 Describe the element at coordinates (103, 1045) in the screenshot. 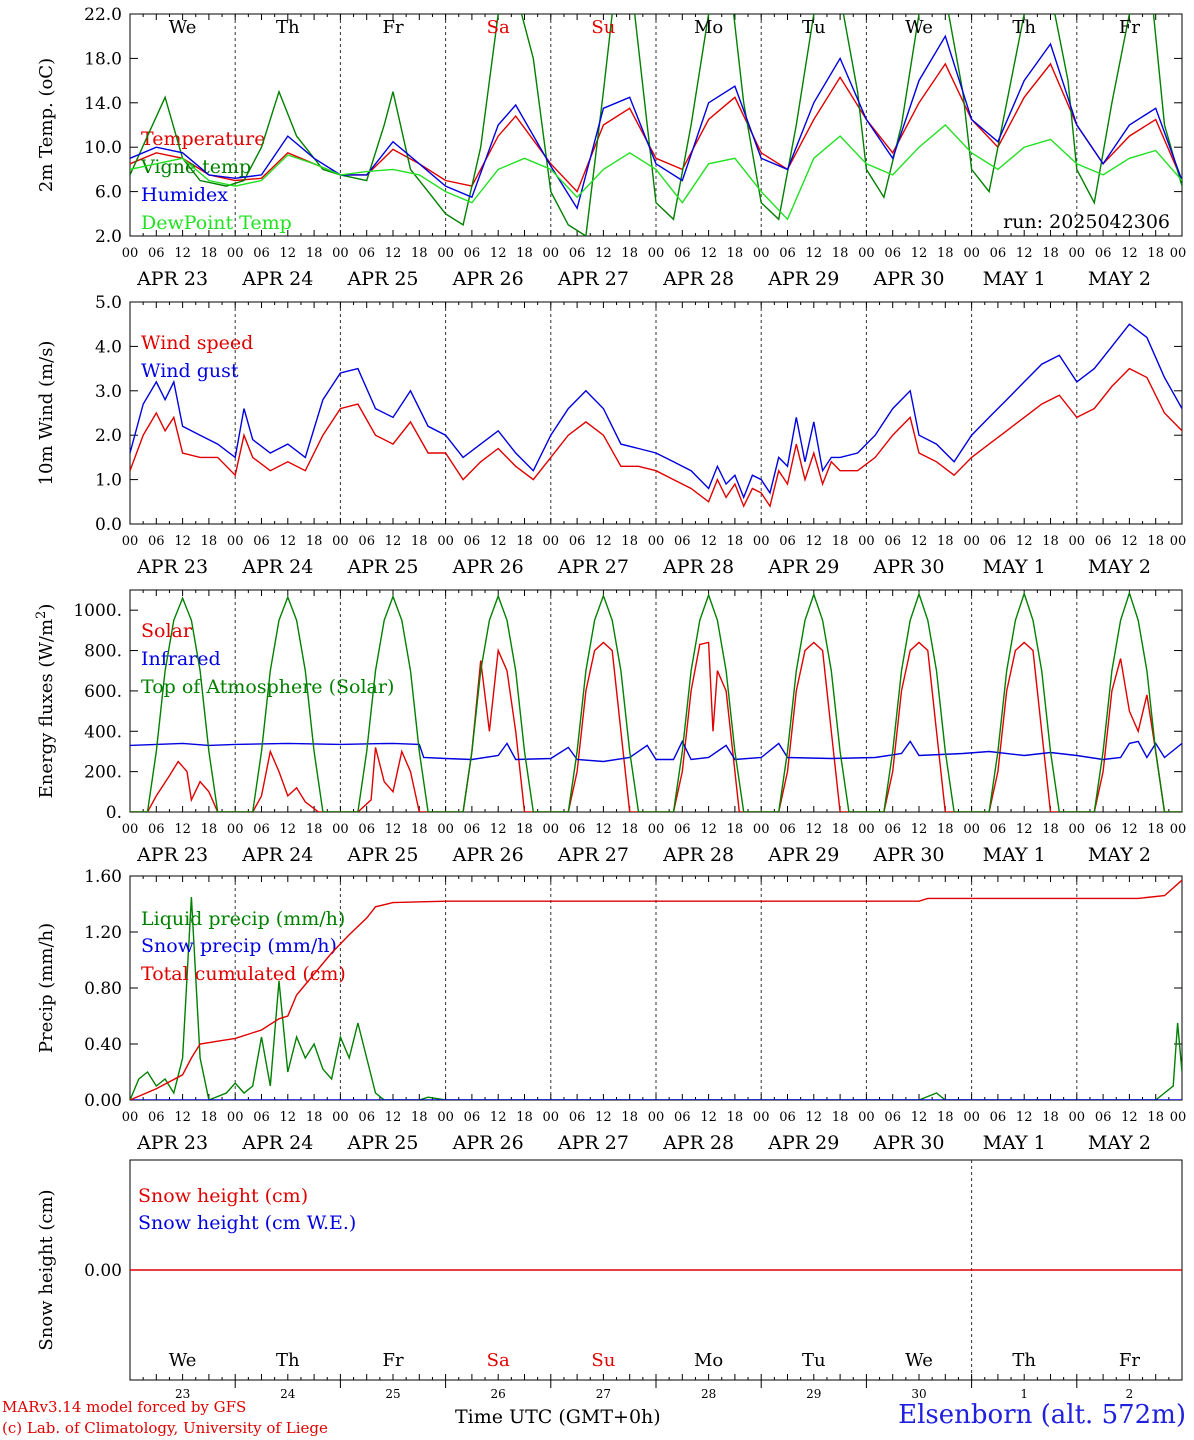

I see `y-tick-label: 0.40` at that location.